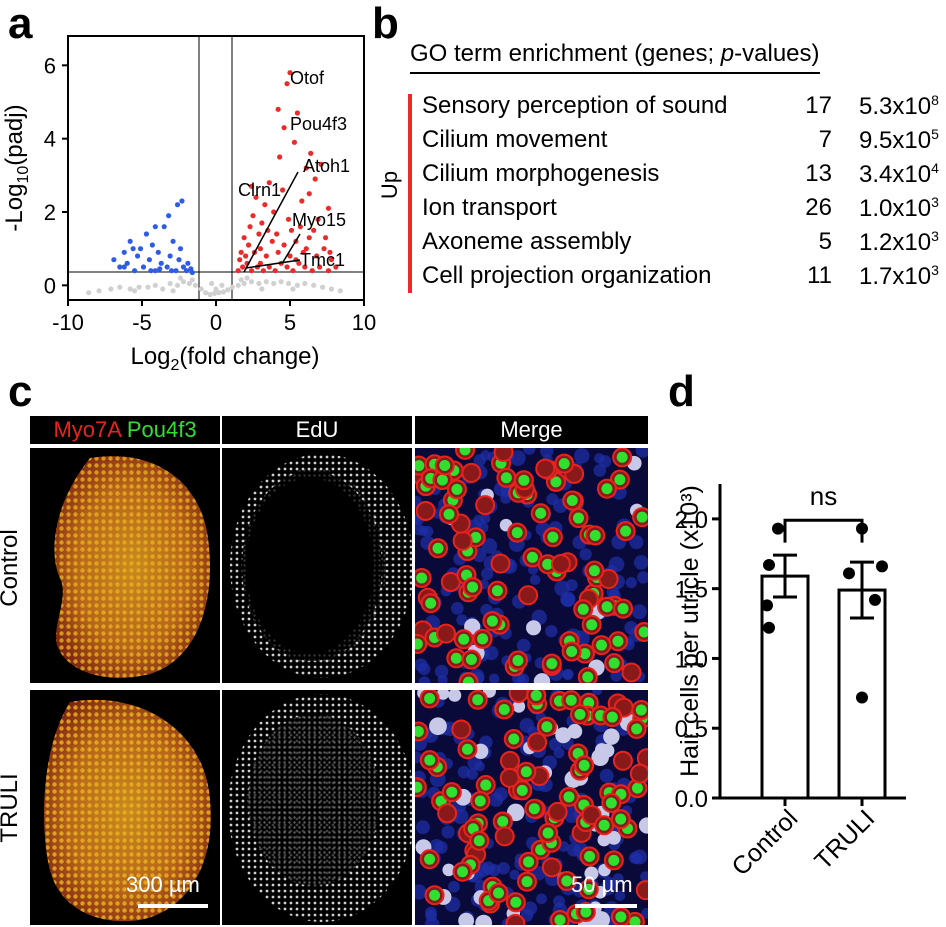 Image resolution: width=946 pixels, height=927 pixels. I want to click on go-term: Cilium movement, so click(515, 139).